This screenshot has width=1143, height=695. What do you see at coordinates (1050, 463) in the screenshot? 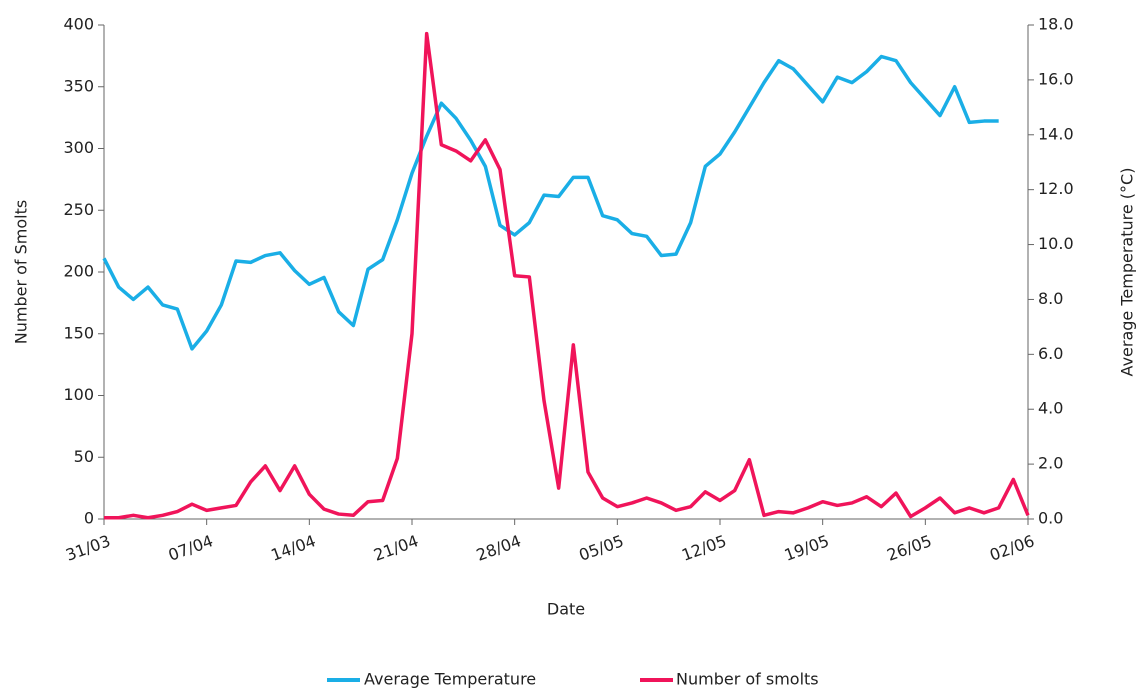
I see `y2-tick-label: 2.0` at bounding box center [1050, 463].